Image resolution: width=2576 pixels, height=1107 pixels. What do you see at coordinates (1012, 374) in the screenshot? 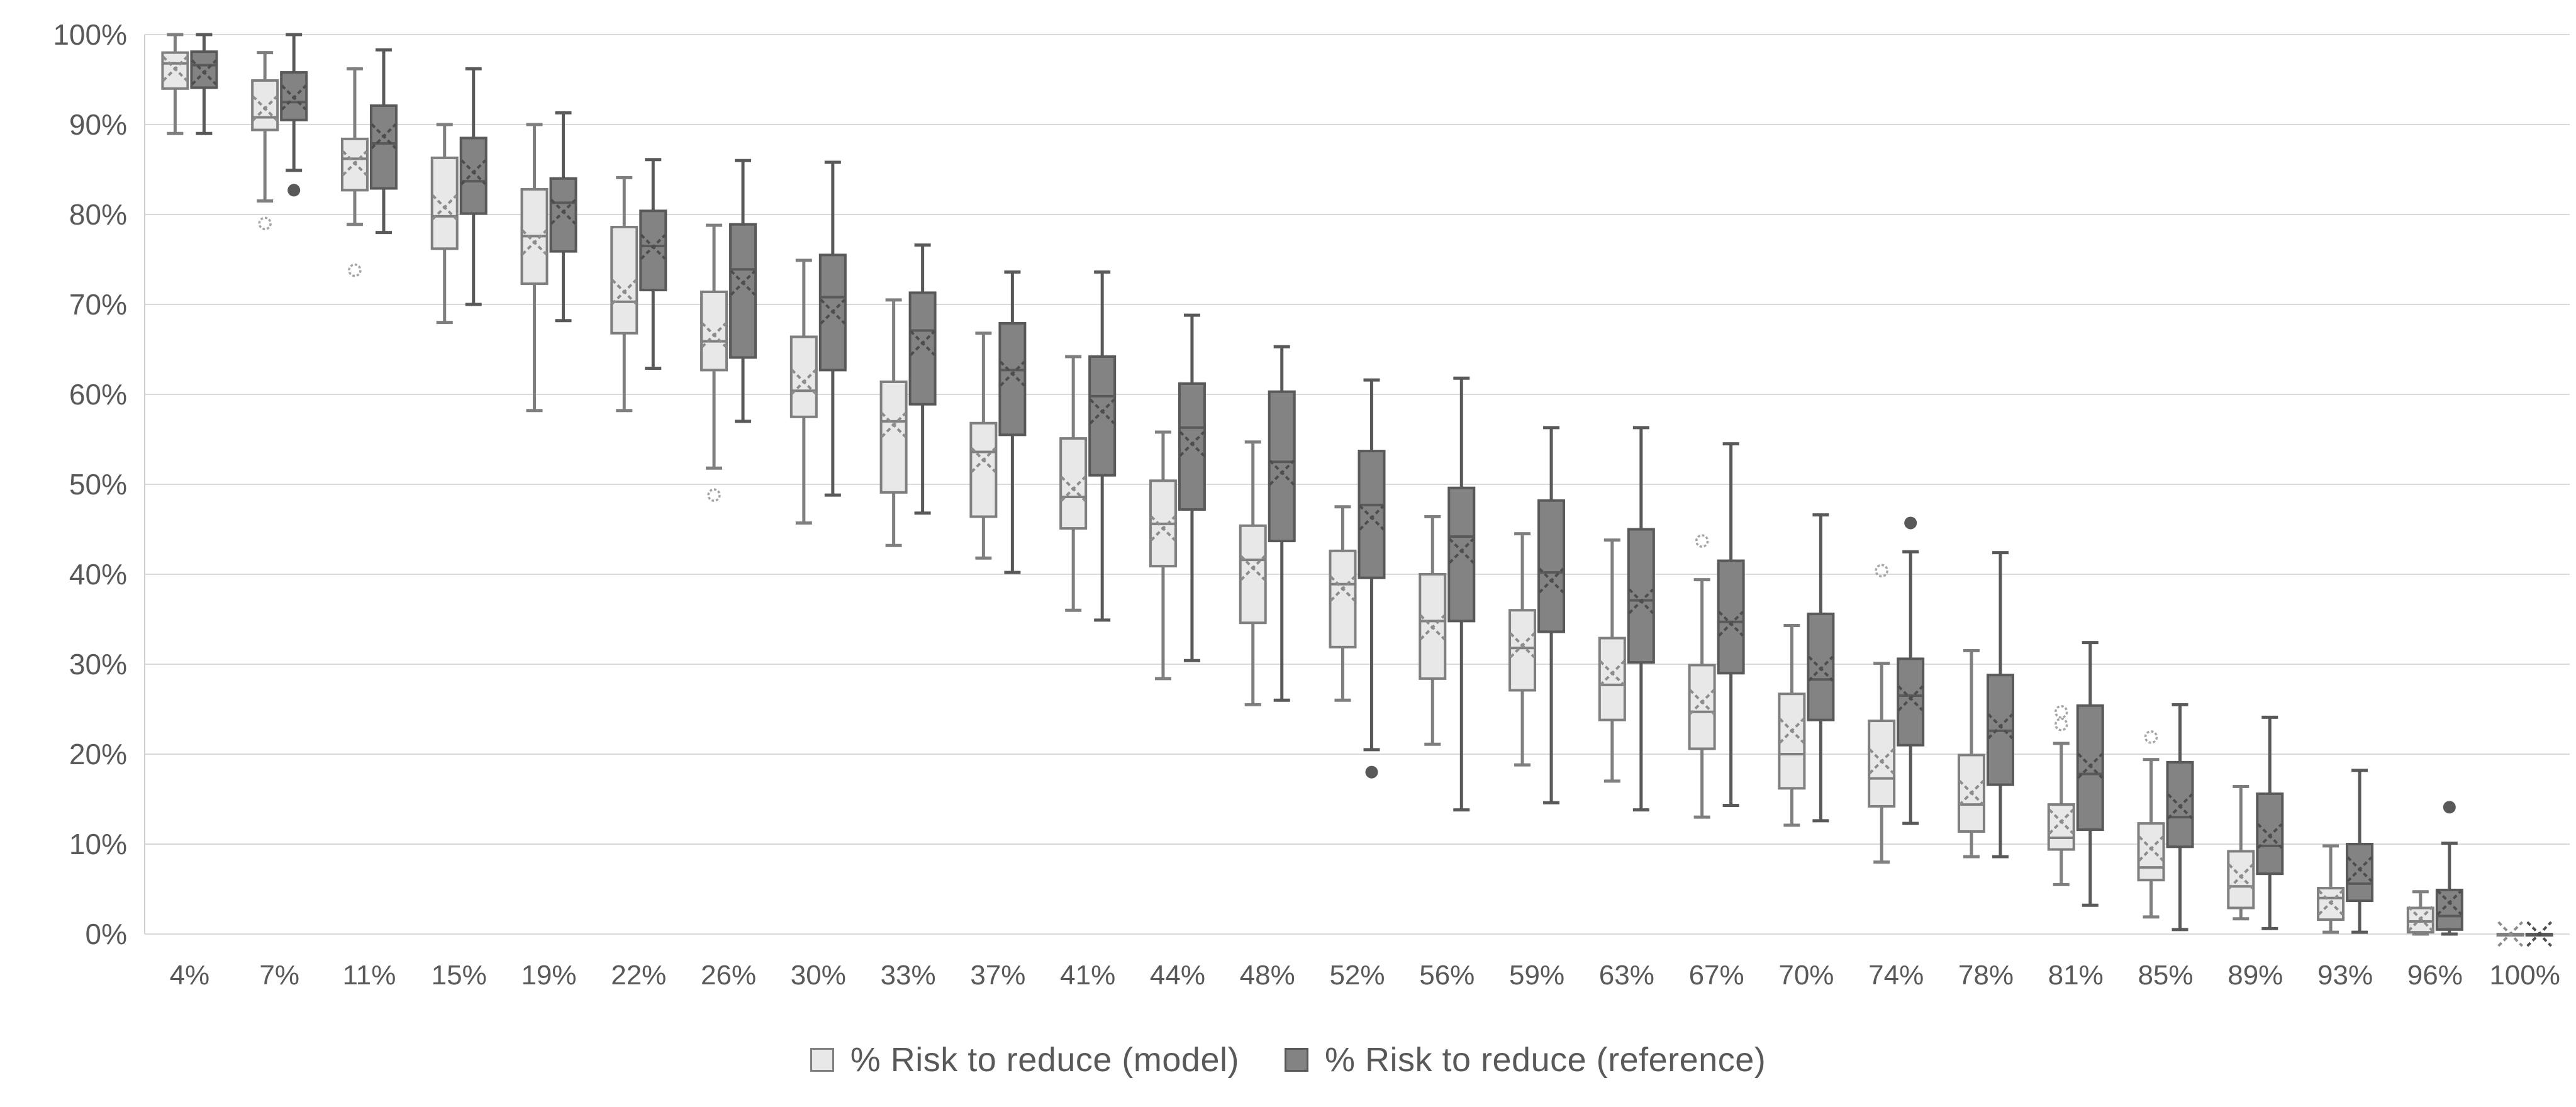
I see `box-reference-37%-mean-x-icon` at bounding box center [1012, 374].